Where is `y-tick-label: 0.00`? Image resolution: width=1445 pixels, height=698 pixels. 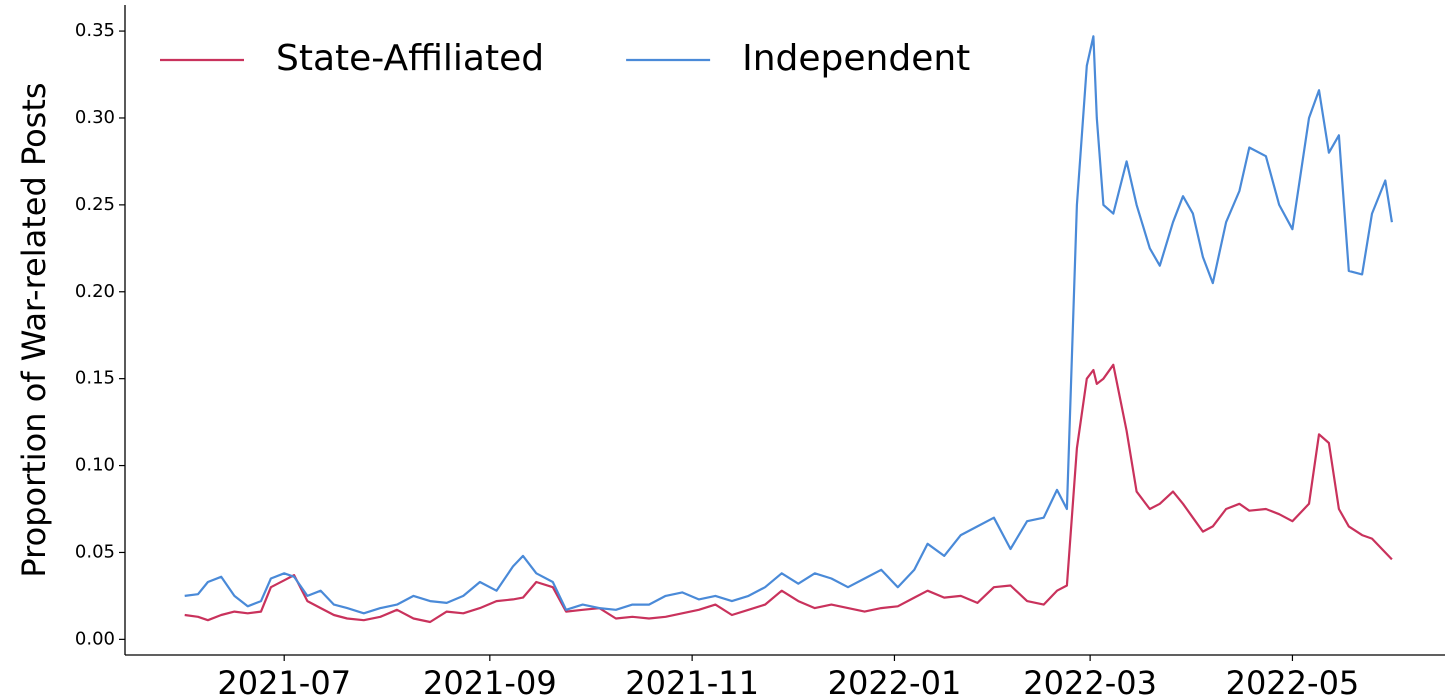 y-tick-label: 0.00 is located at coordinates (95, 638).